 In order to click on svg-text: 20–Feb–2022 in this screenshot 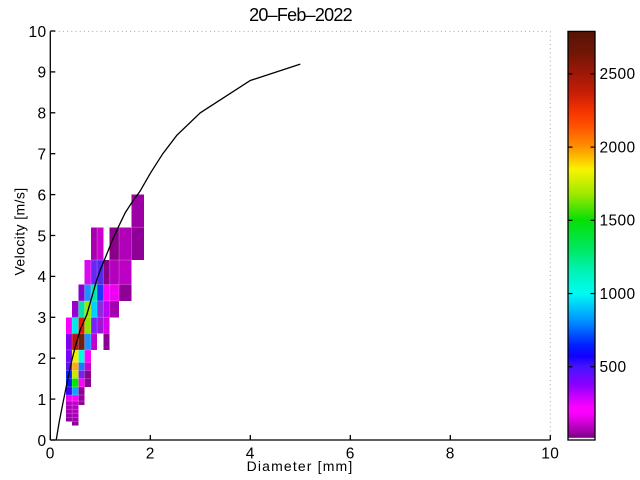, I will do `click(301, 15)`.